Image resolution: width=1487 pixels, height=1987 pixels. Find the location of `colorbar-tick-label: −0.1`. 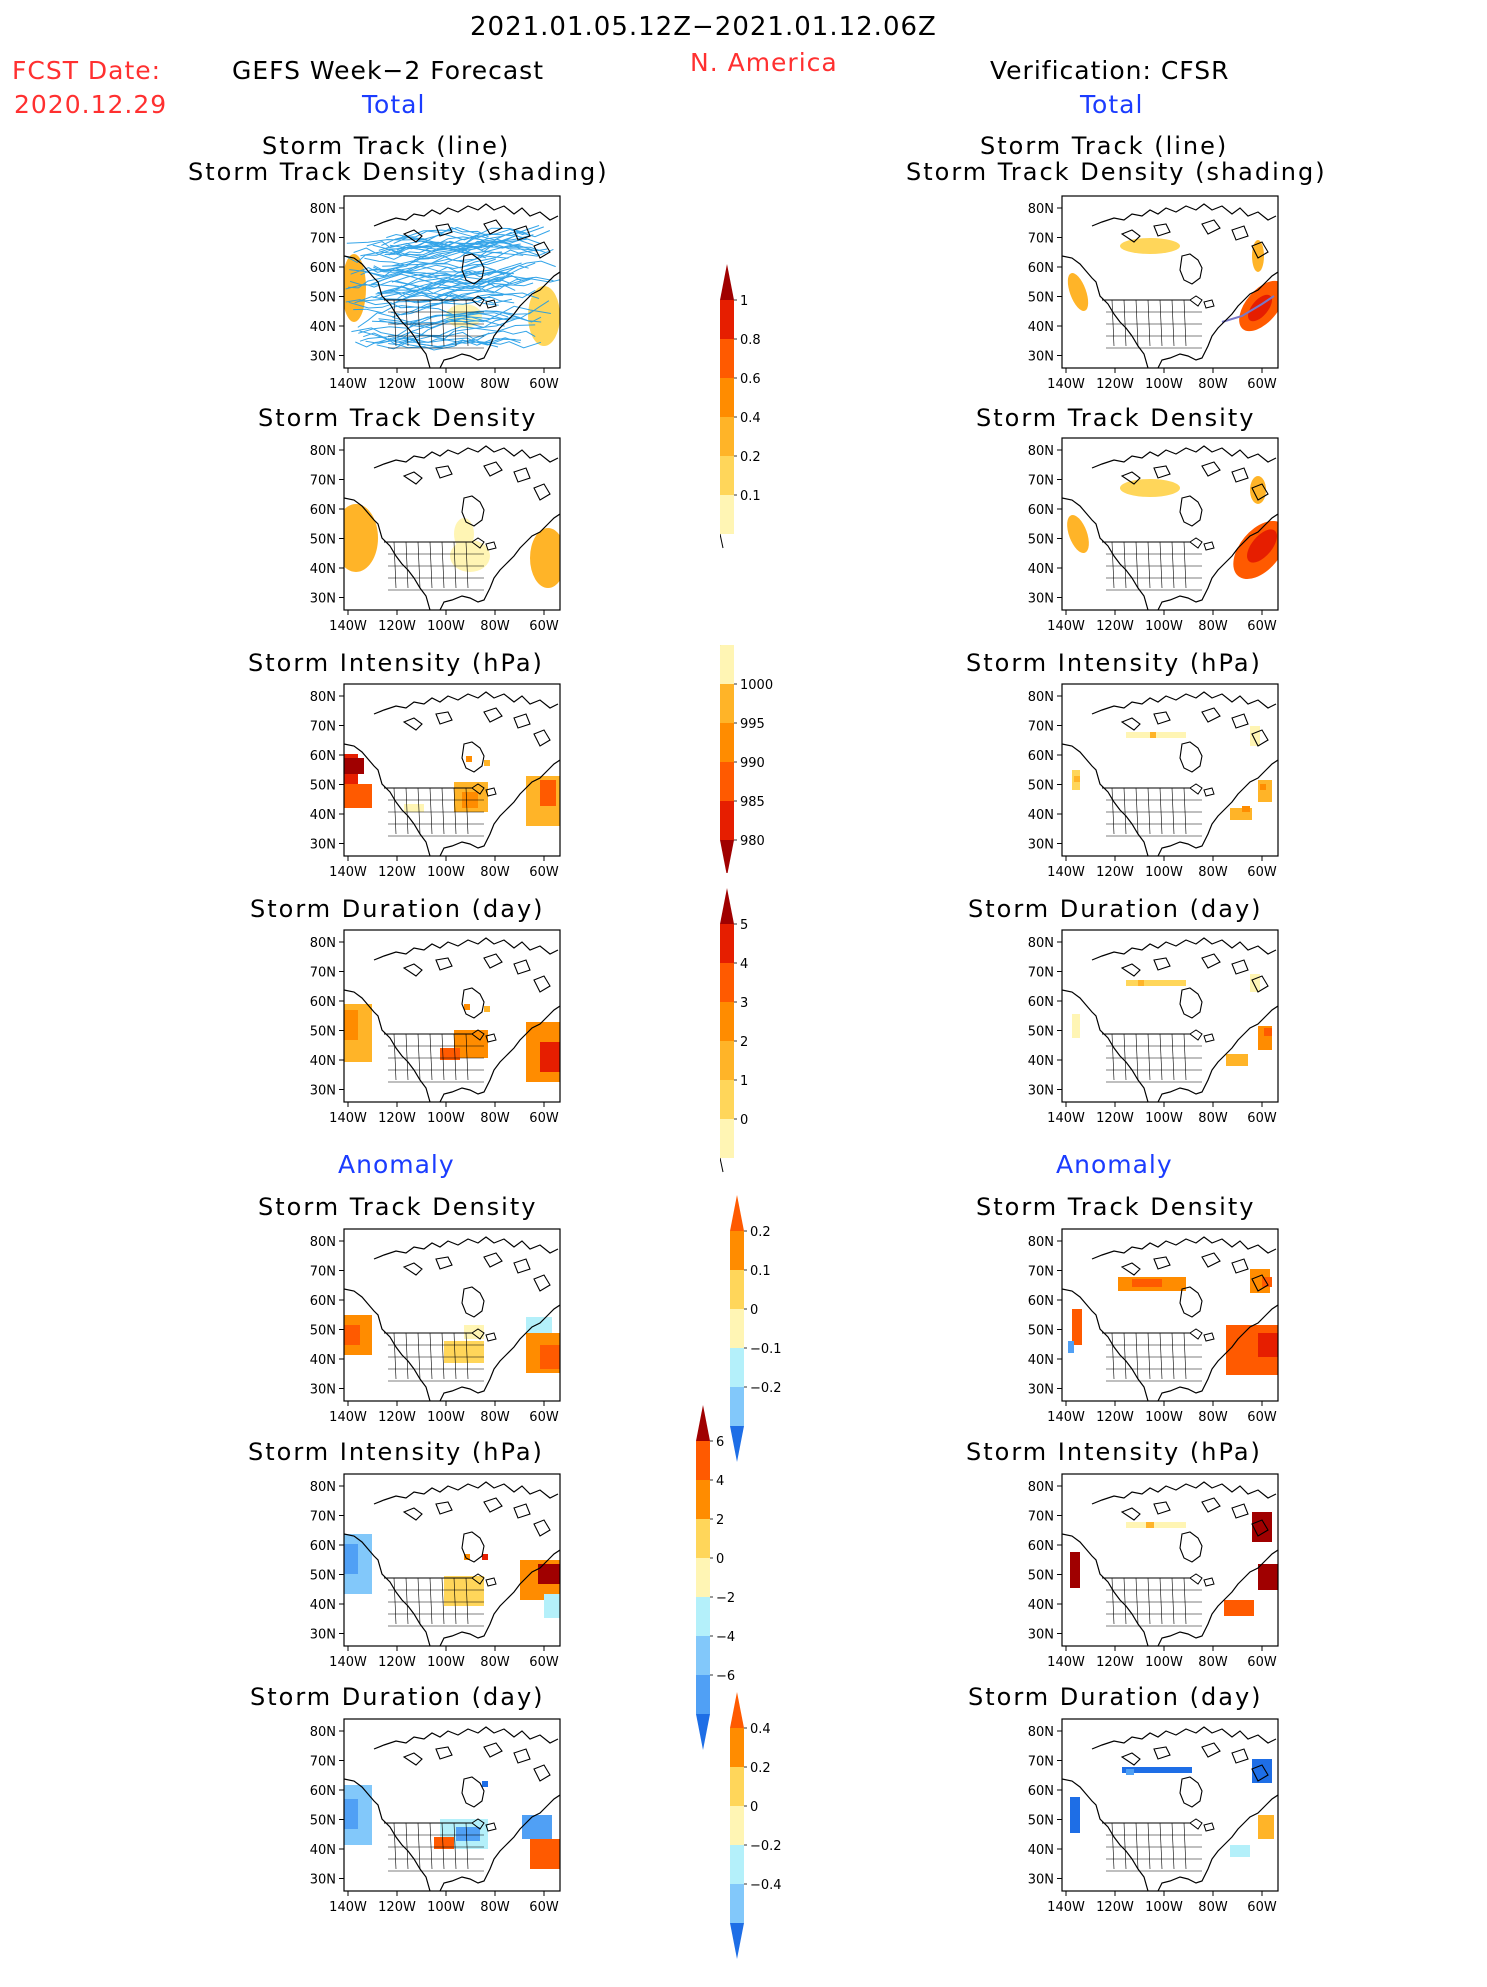

colorbar-tick-label: −0.1 is located at coordinates (766, 1349).